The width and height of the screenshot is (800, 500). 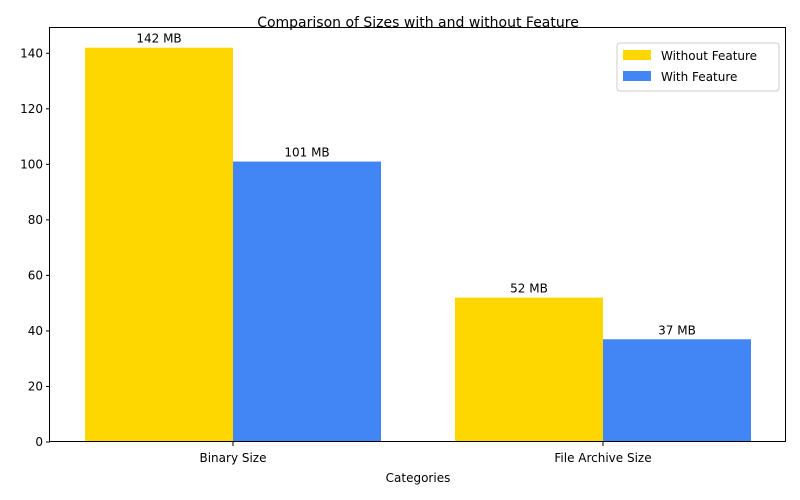 What do you see at coordinates (35, 247) in the screenshot?
I see `y-axis: 0 20 40 60 80 100 120 140` at bounding box center [35, 247].